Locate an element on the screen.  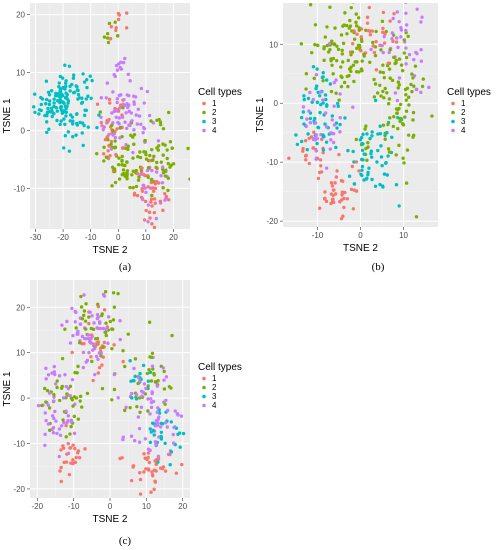
x-axis-title: TSNE 2 is located at coordinates (109, 519).